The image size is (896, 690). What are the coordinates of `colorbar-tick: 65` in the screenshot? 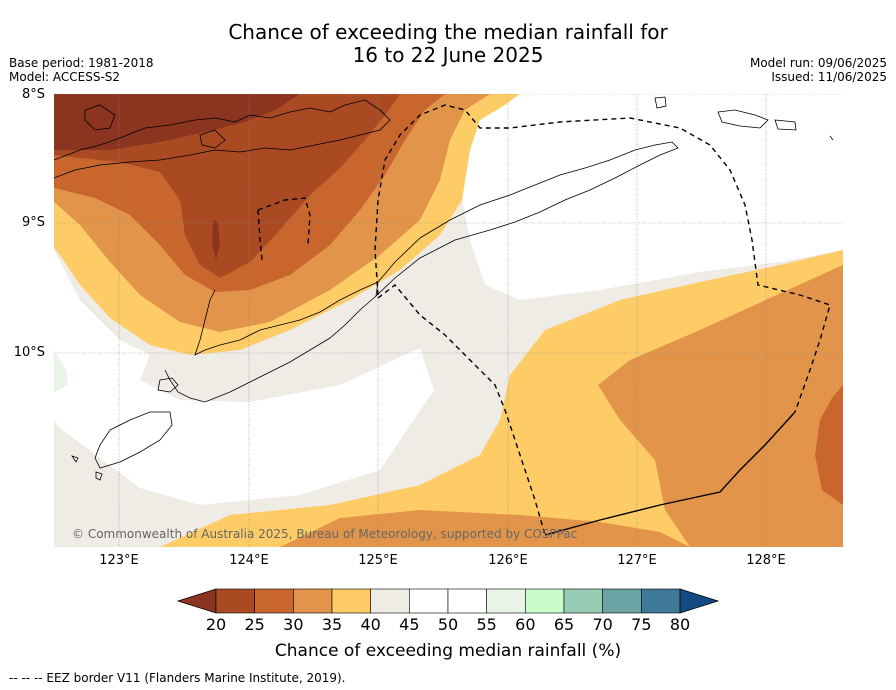 It's located at (564, 624).